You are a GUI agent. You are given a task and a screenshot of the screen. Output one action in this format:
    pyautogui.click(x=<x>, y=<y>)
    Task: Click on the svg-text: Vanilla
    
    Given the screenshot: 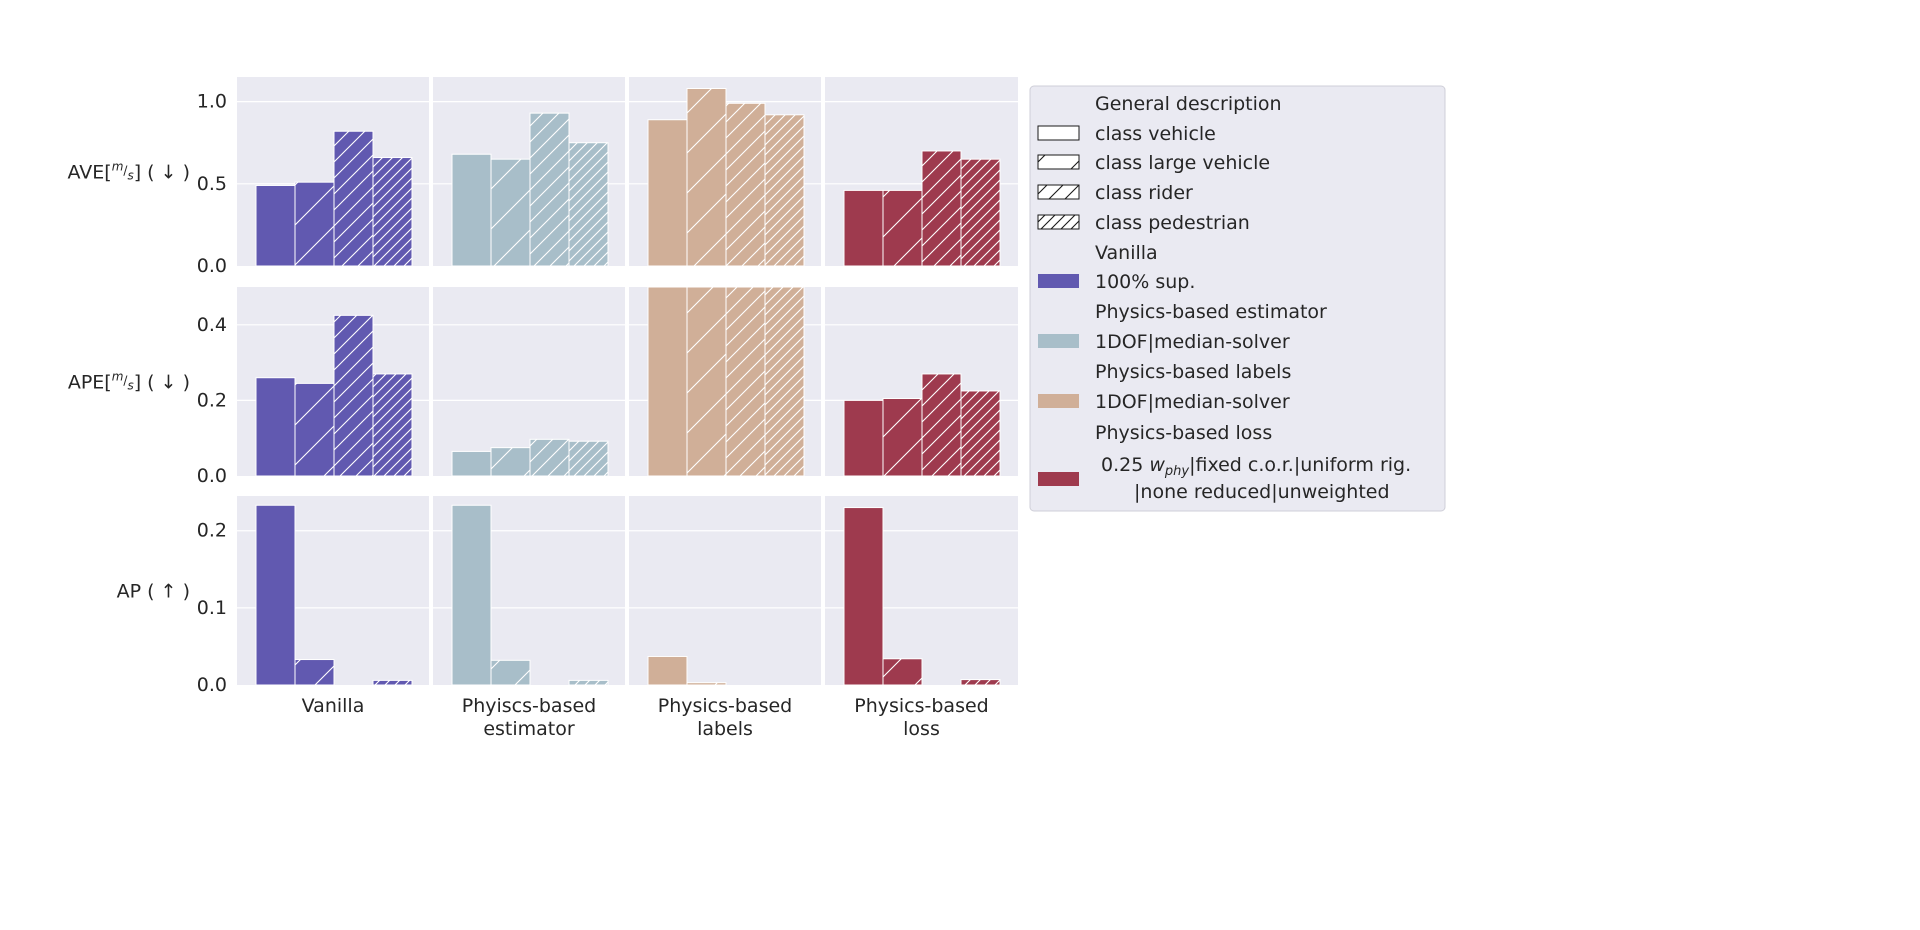 What is the action you would take?
    pyautogui.click(x=1126, y=253)
    